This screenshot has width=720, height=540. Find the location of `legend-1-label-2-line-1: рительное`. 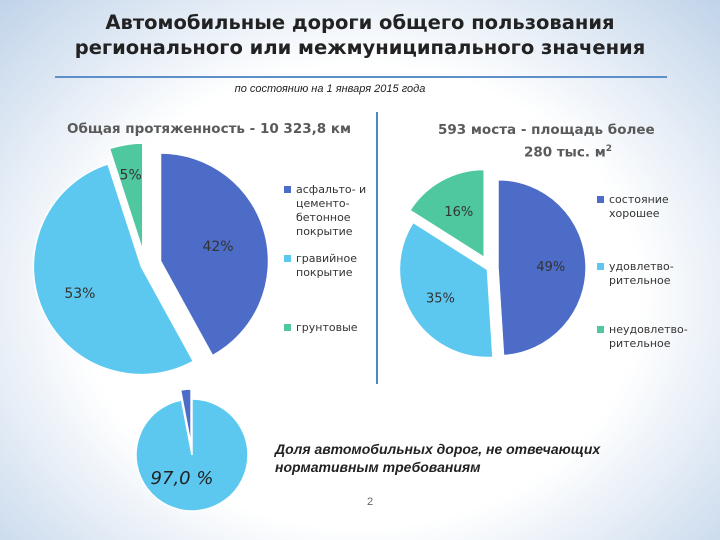

legend-1-label-2-line-1: рительное is located at coordinates (640, 343).